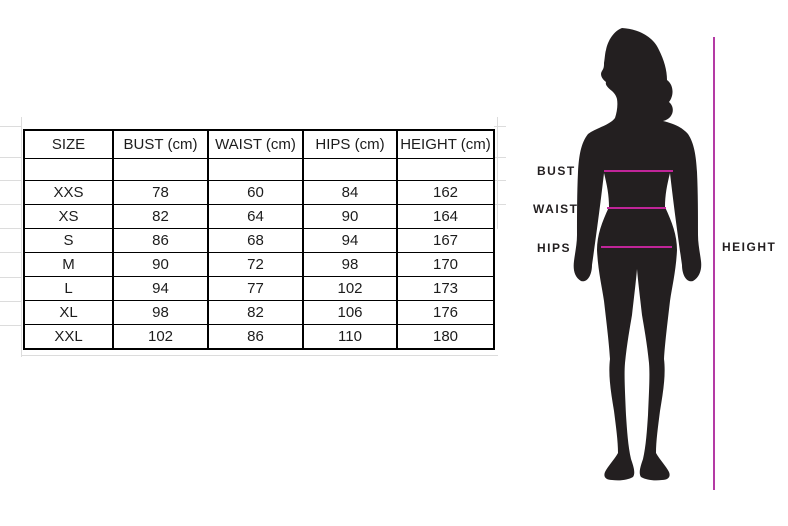 This screenshot has height=526, width=788. Describe the element at coordinates (255, 216) in the screenshot. I see `cell-waist: 64` at that location.